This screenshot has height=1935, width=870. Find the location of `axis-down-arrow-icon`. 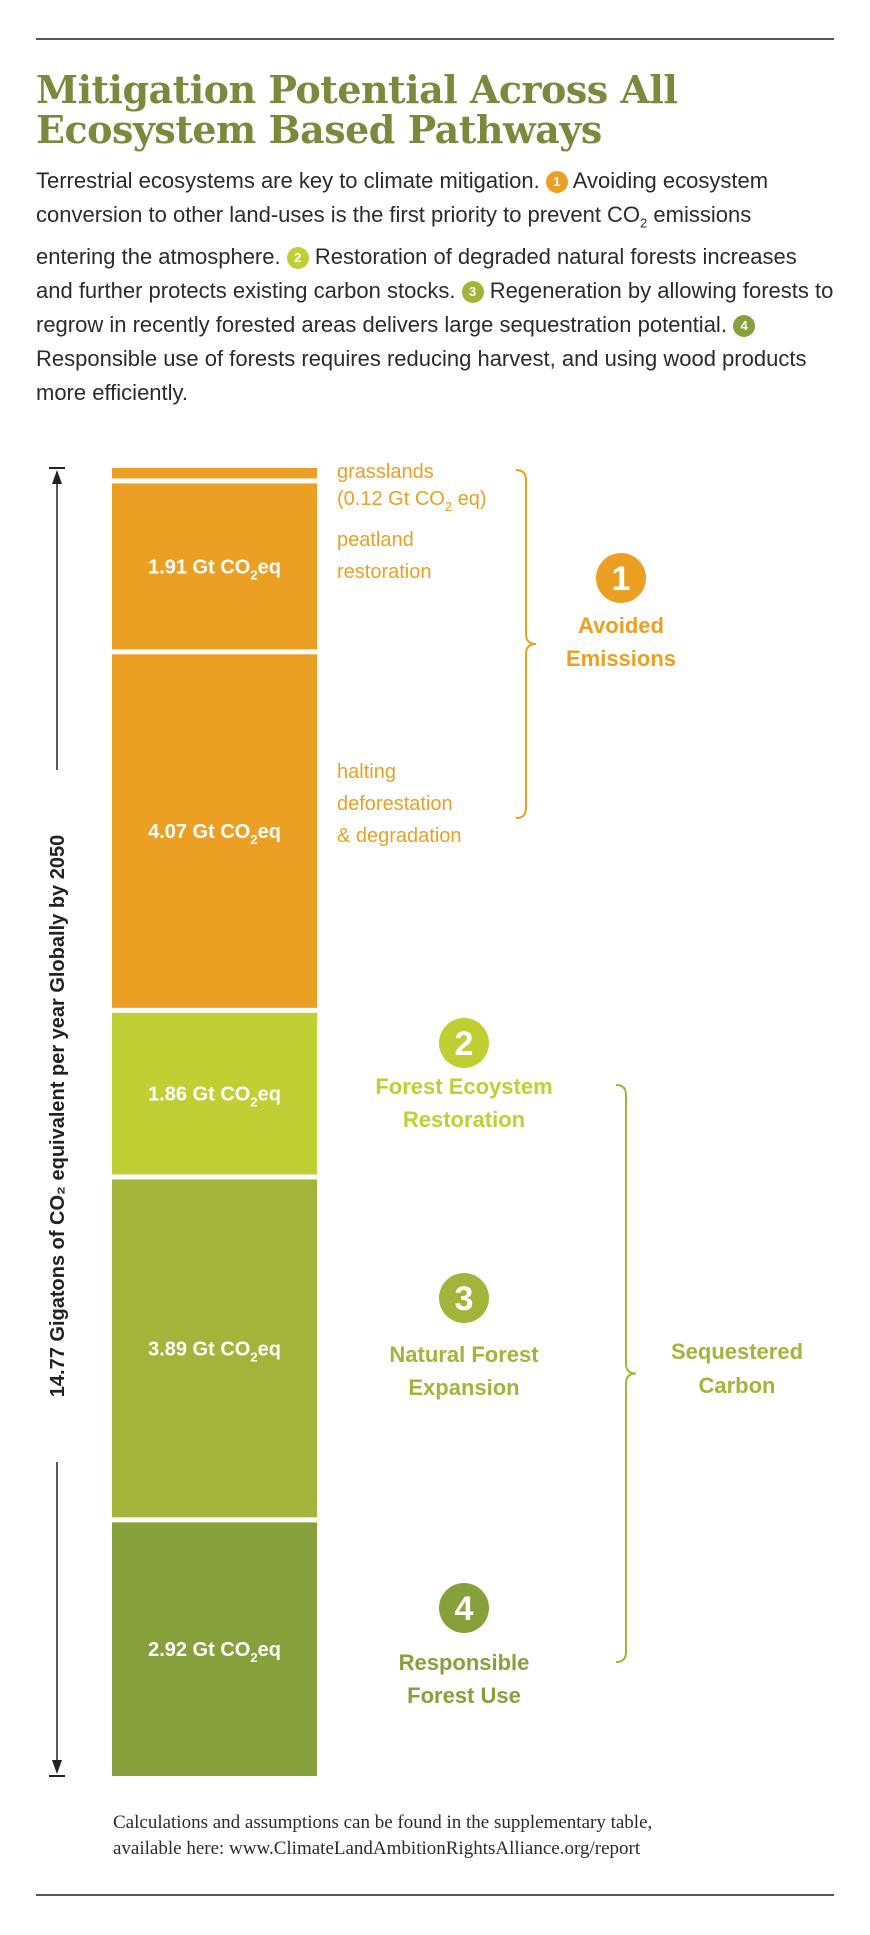

axis-down-arrow-icon is located at coordinates (57, 1767).